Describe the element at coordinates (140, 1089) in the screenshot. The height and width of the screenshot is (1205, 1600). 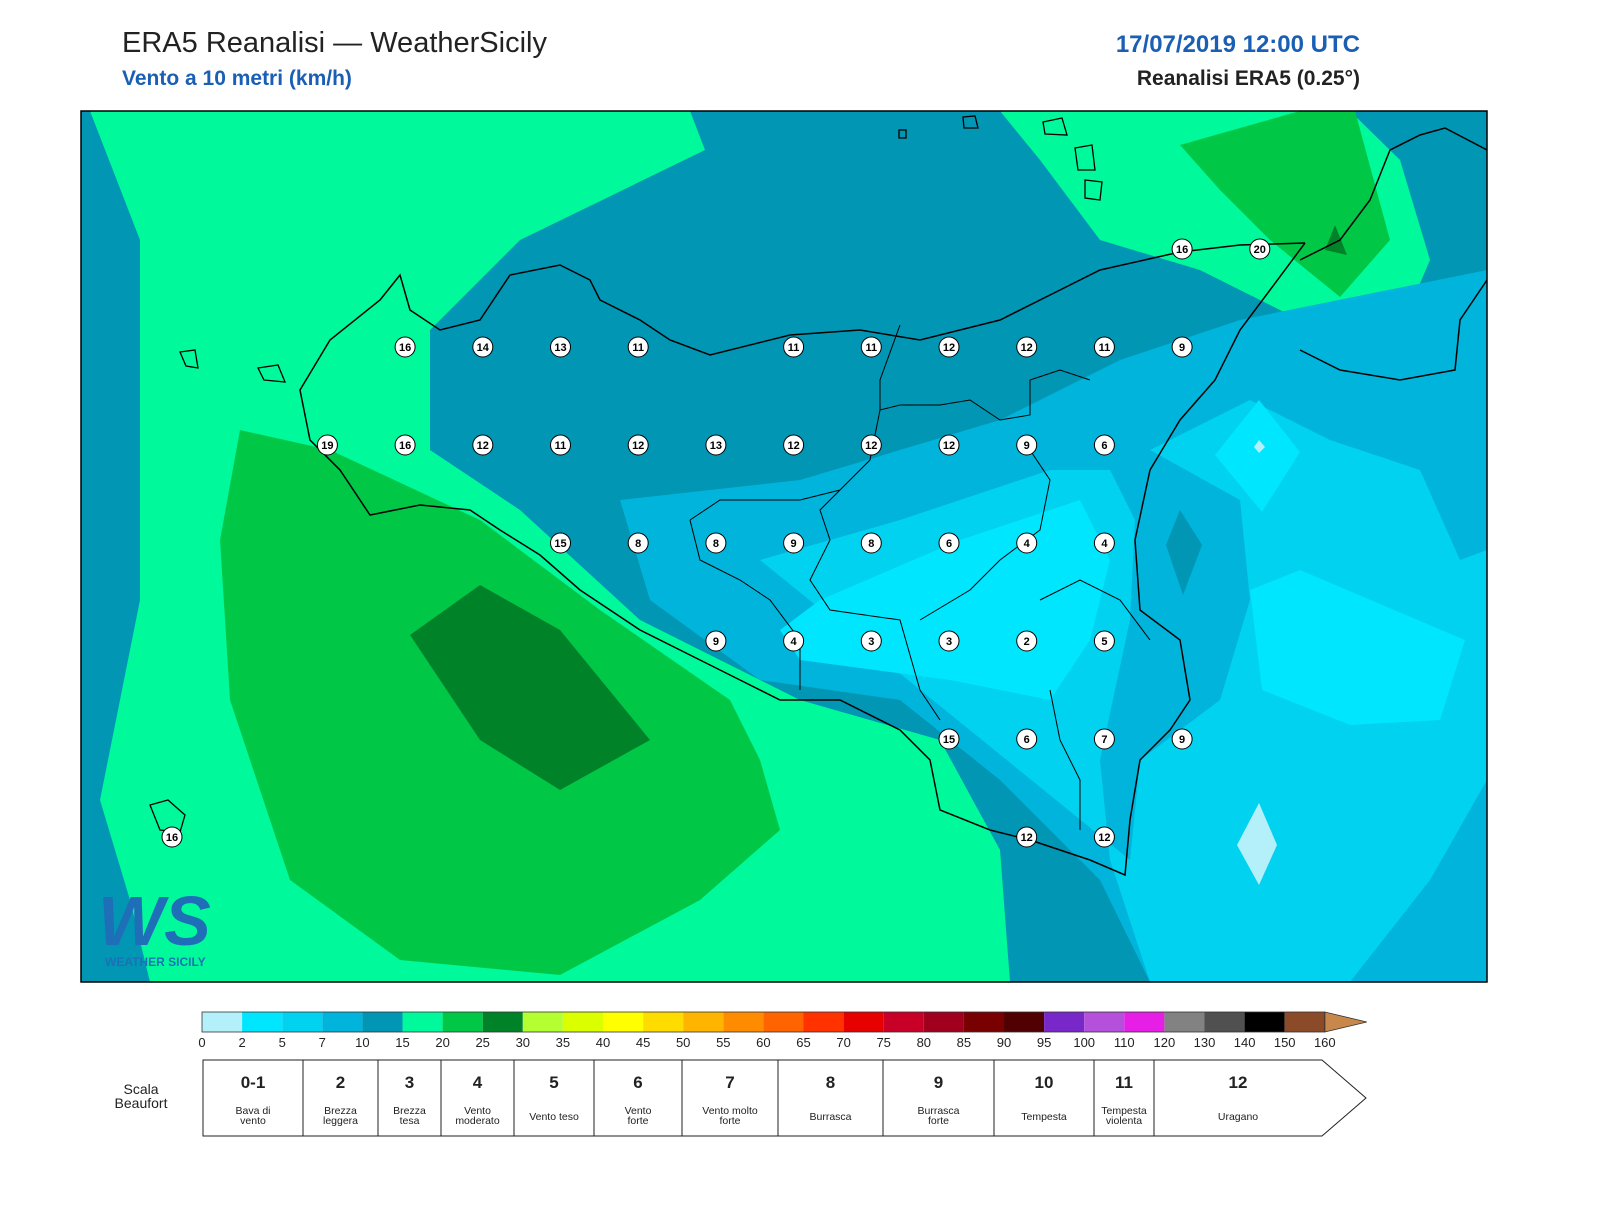
I see `beaufort-label: Scala` at that location.